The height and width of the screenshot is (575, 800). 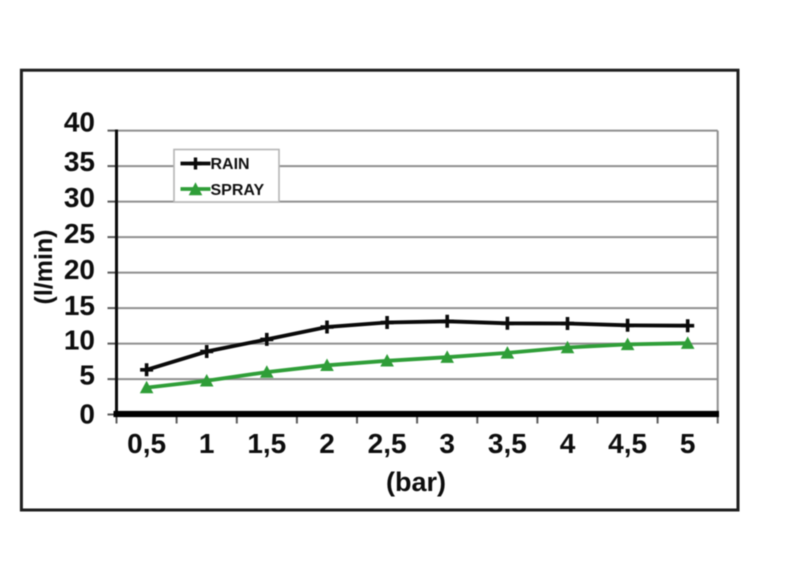 I want to click on svg-text: 0,5, so click(x=146, y=443).